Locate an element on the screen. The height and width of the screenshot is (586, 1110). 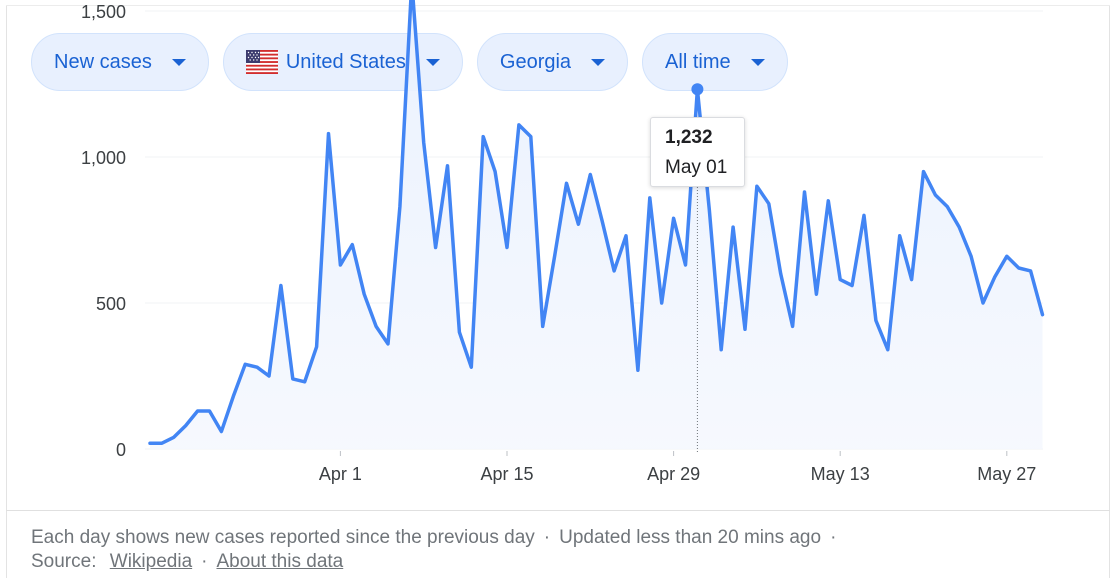
footer-divider is located at coordinates (558, 510).